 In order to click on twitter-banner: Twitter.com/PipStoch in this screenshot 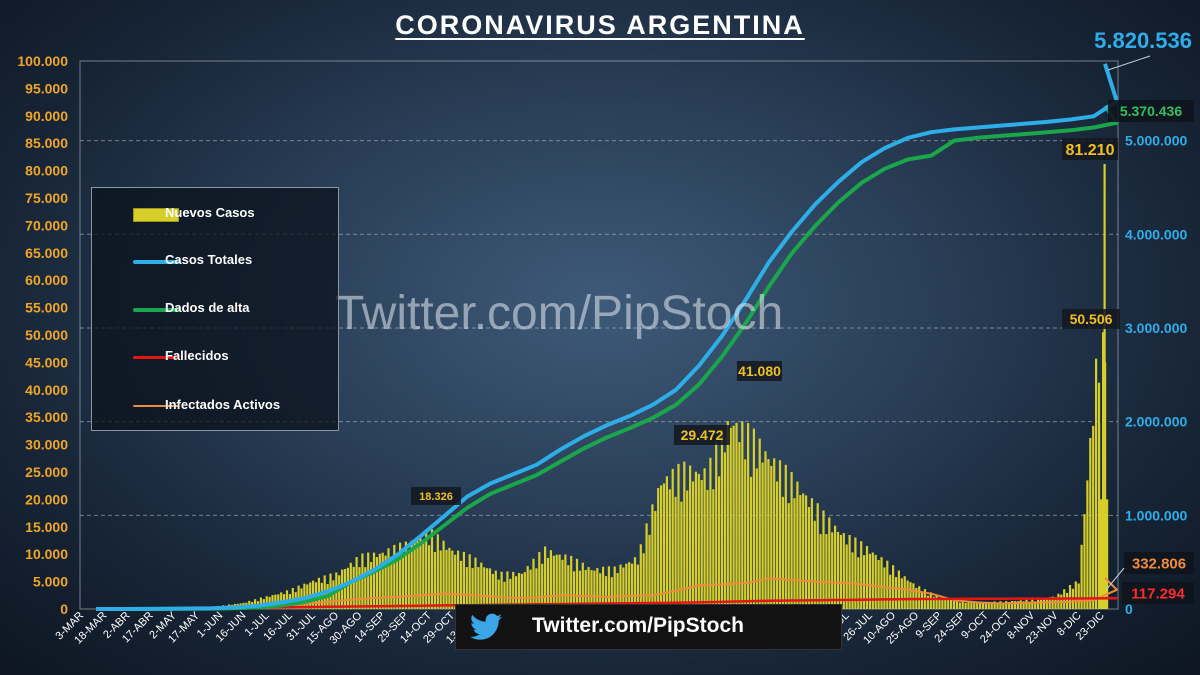, I will do `click(648, 627)`.